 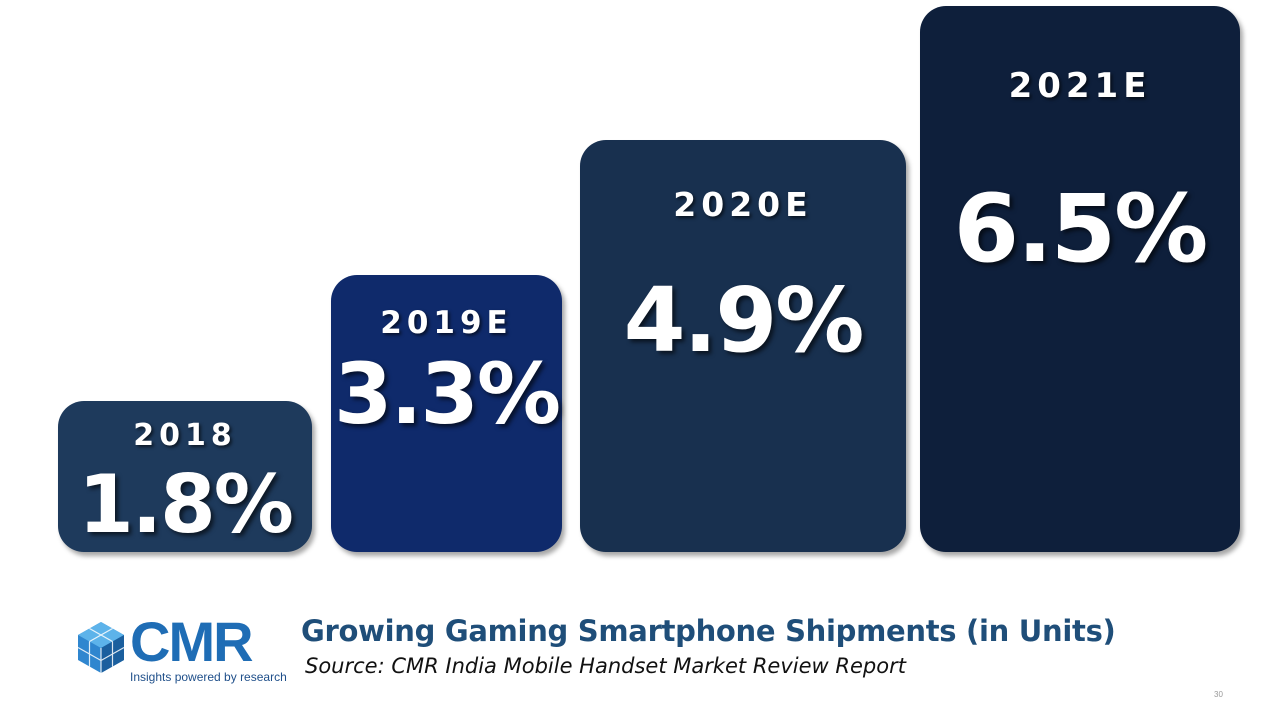 I want to click on bar-value-label: 1.8%, so click(x=186, y=504).